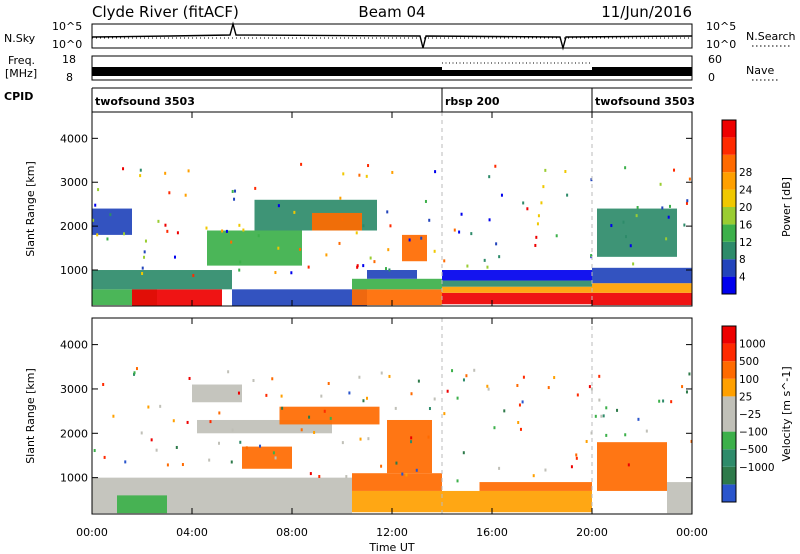  Describe the element at coordinates (74, 138) in the screenshot. I see `y-tick-label: 4000` at that location.